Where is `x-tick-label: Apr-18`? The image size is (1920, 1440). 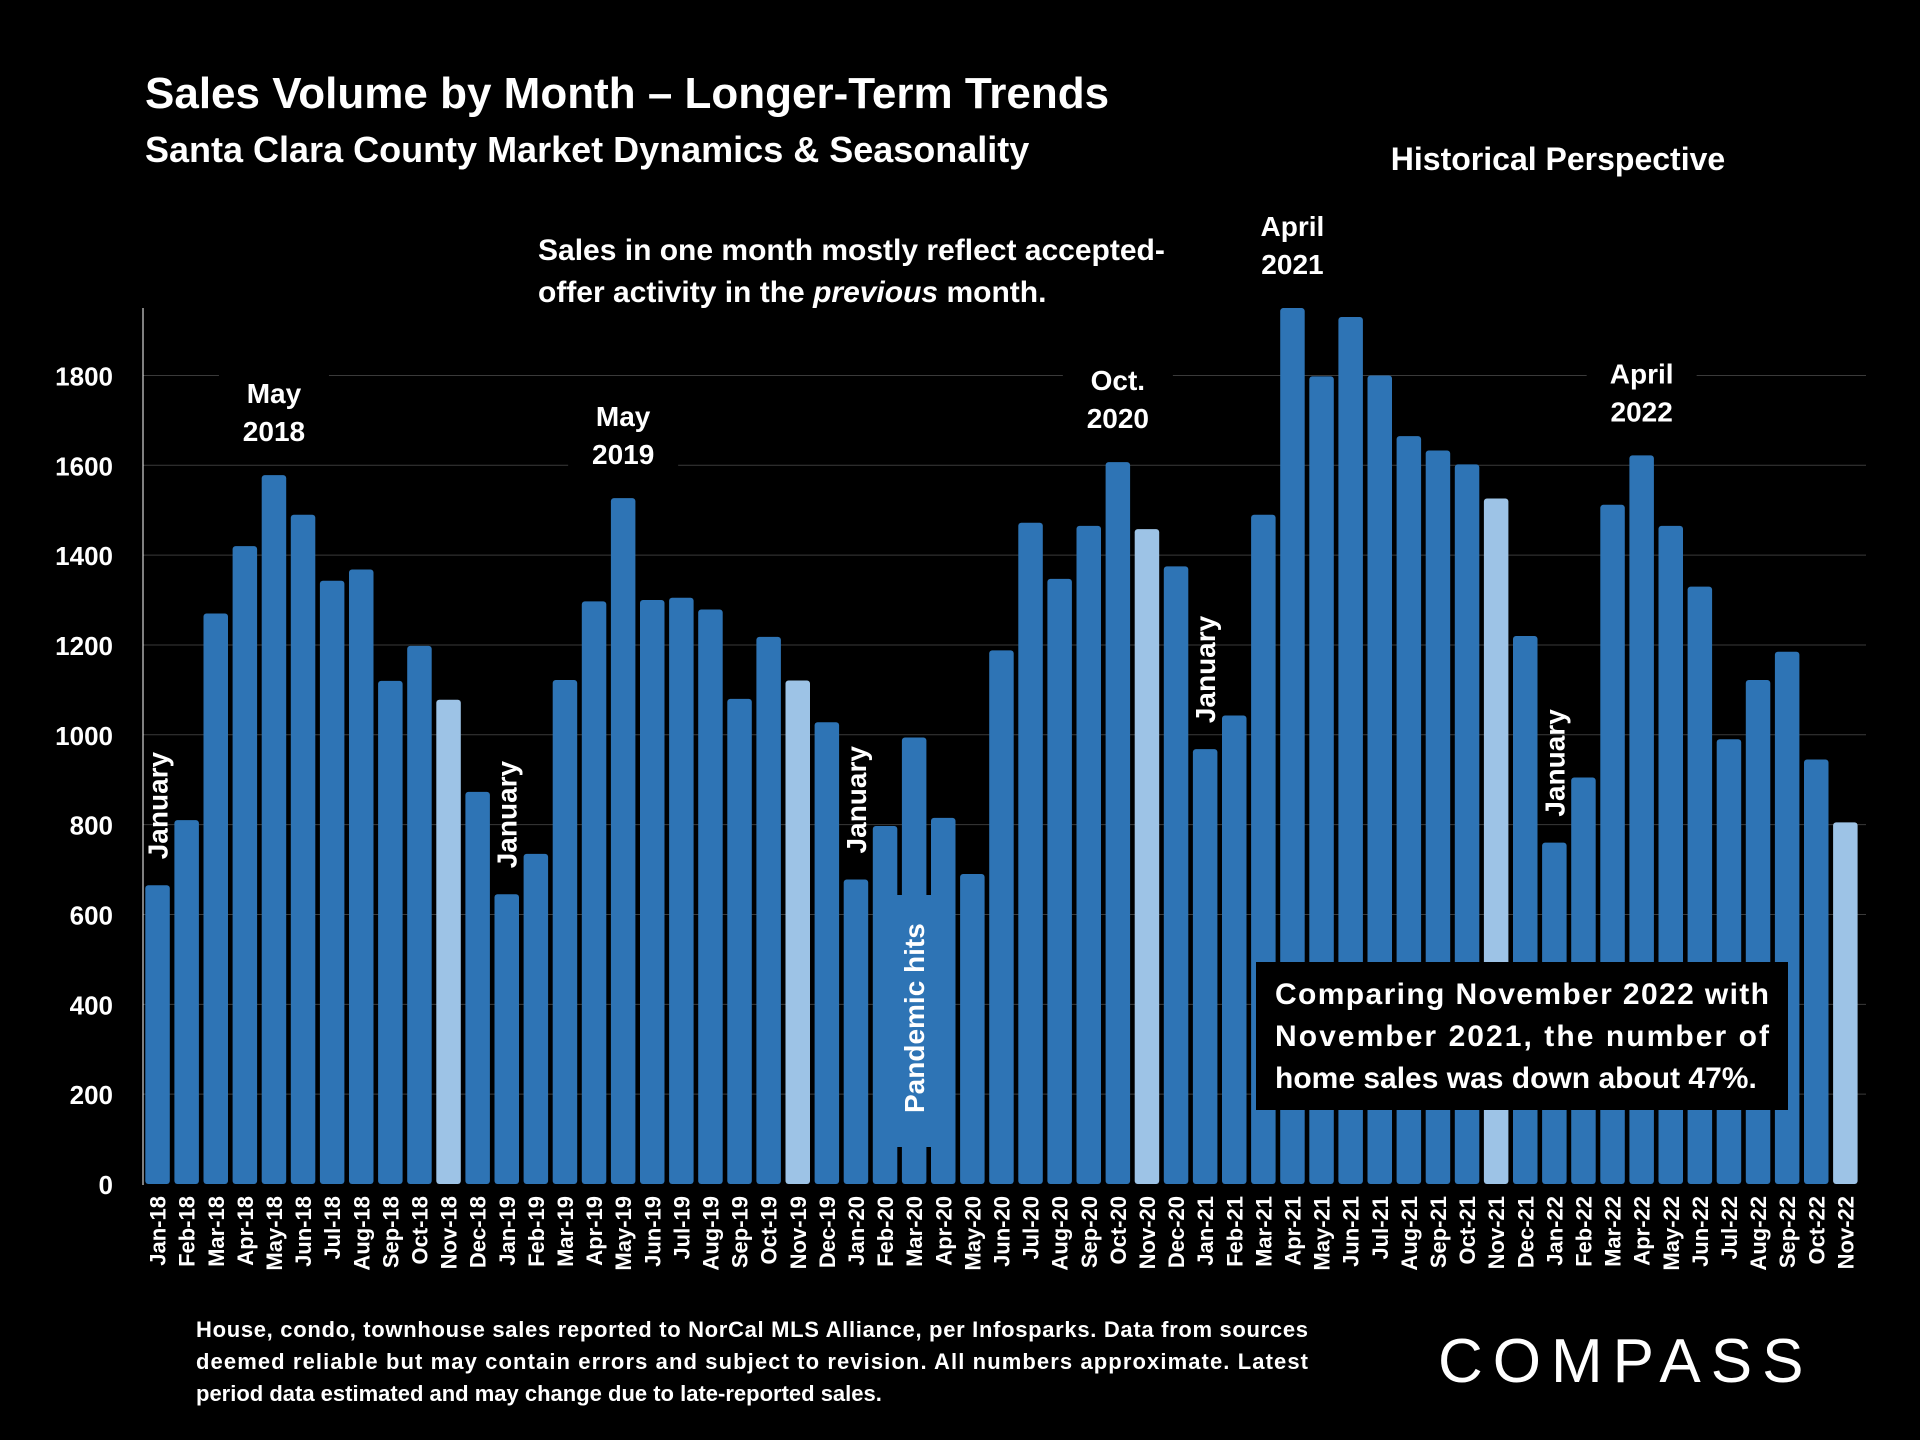 x-tick-label: Apr-18 is located at coordinates (245, 1231).